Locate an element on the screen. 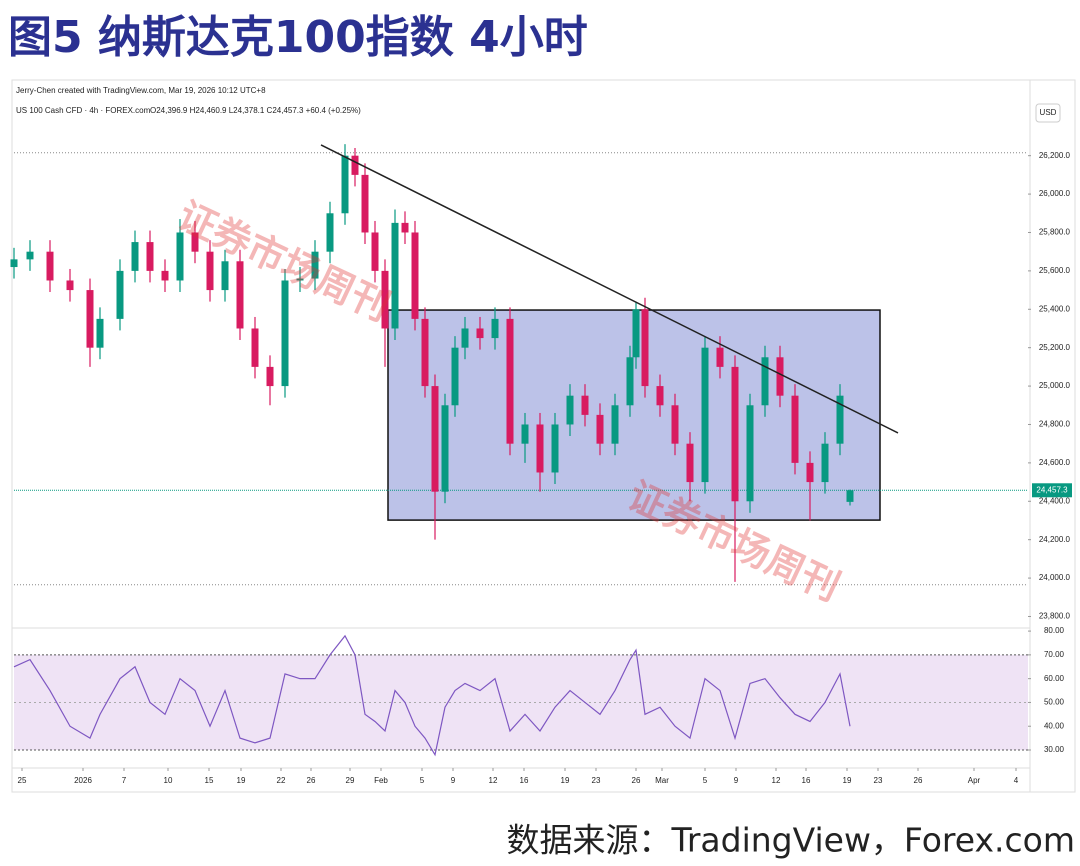 Image resolution: width=1080 pixels, height=866 pixels. y-tick-label: 25,200.0 is located at coordinates (1055, 347).